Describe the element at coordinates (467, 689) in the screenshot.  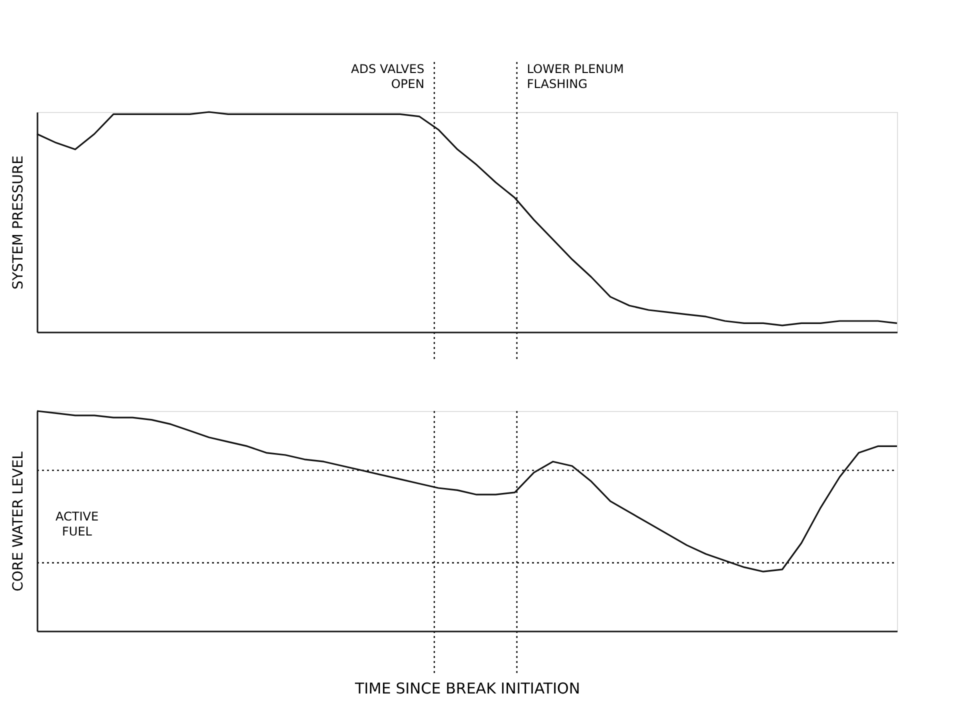
I see `x-axis-title: TIME SINCE BREAK INITIATION` at that location.